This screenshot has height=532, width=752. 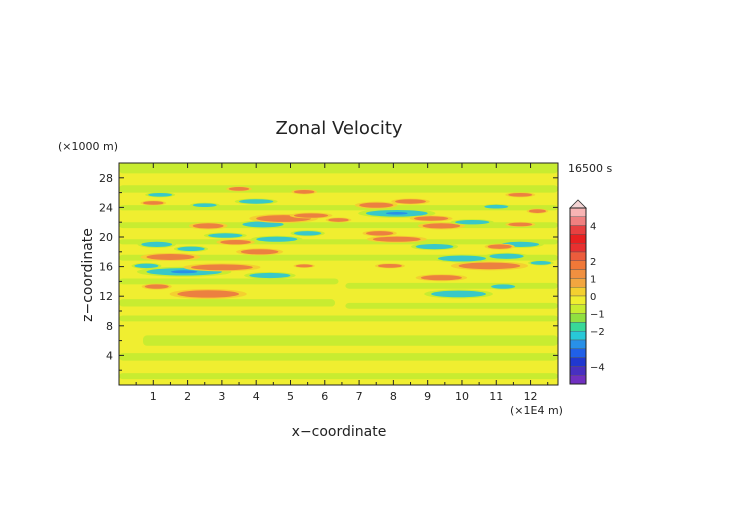 What do you see at coordinates (88, 146) in the screenshot?
I see `y-unit-label: (×1000 m)` at bounding box center [88, 146].